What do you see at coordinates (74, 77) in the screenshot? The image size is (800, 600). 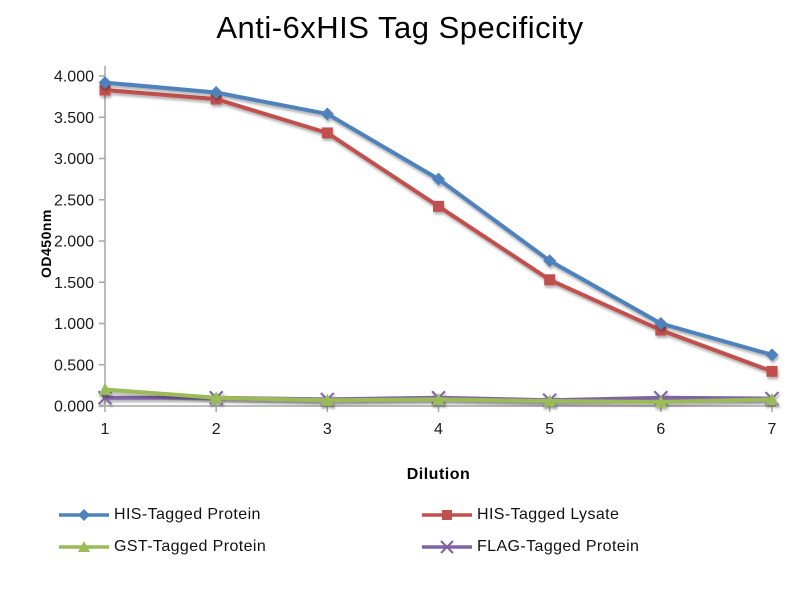 I see `y-tick-label: 4.000` at bounding box center [74, 77].